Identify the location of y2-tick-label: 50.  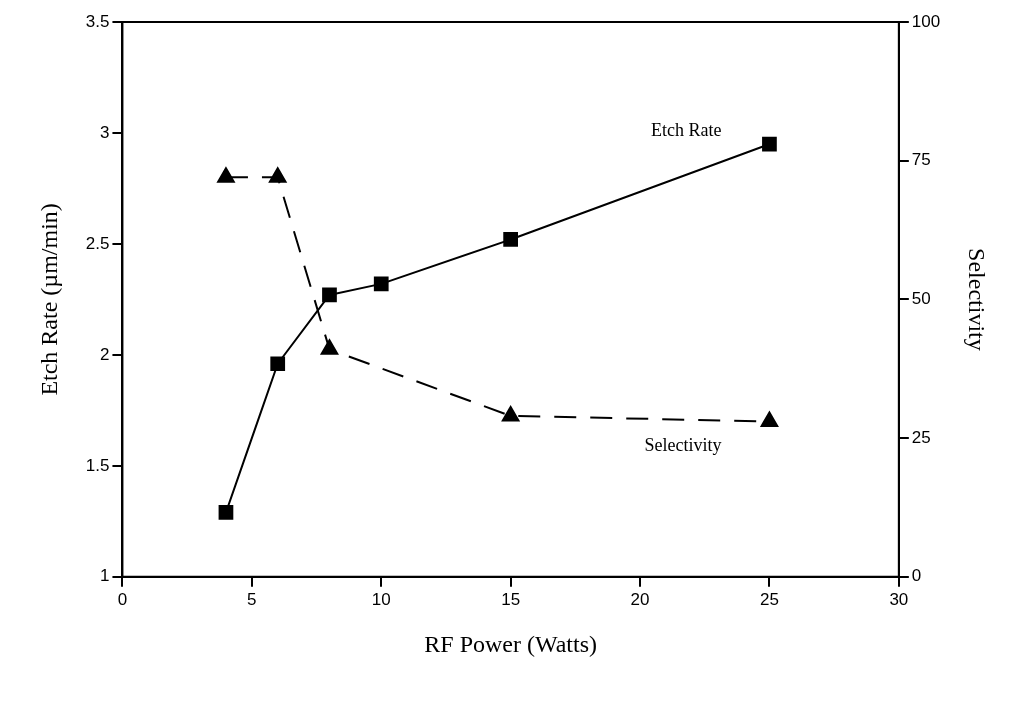
(921, 299).